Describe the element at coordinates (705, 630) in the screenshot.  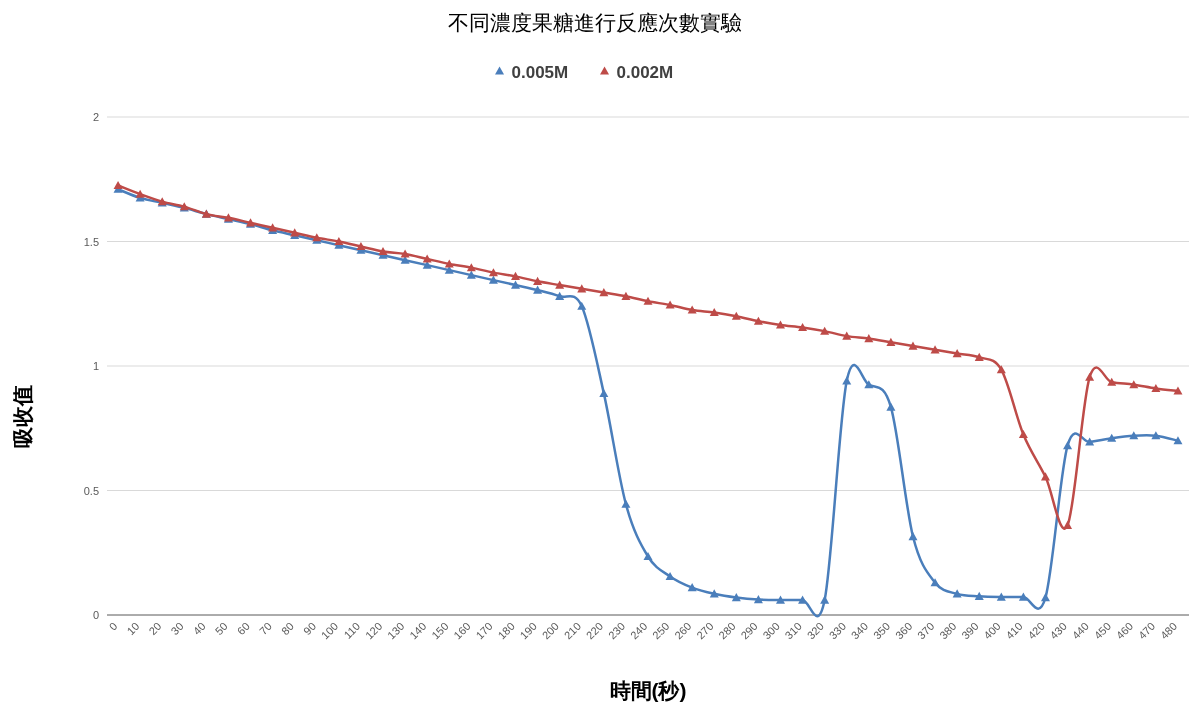
I see `x-tick-label: 270` at that location.